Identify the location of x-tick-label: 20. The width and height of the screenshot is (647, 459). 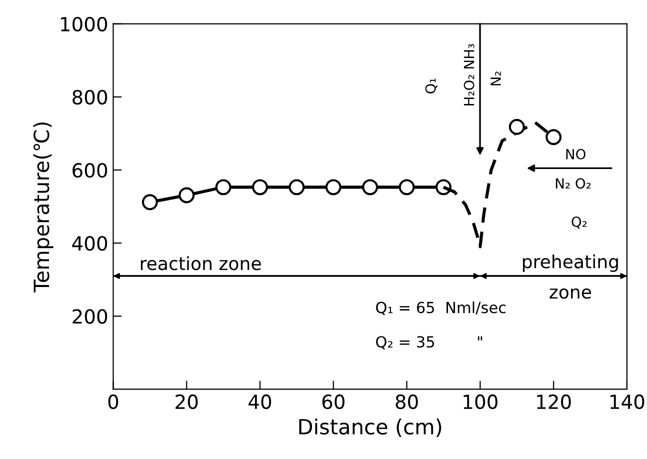
(187, 402).